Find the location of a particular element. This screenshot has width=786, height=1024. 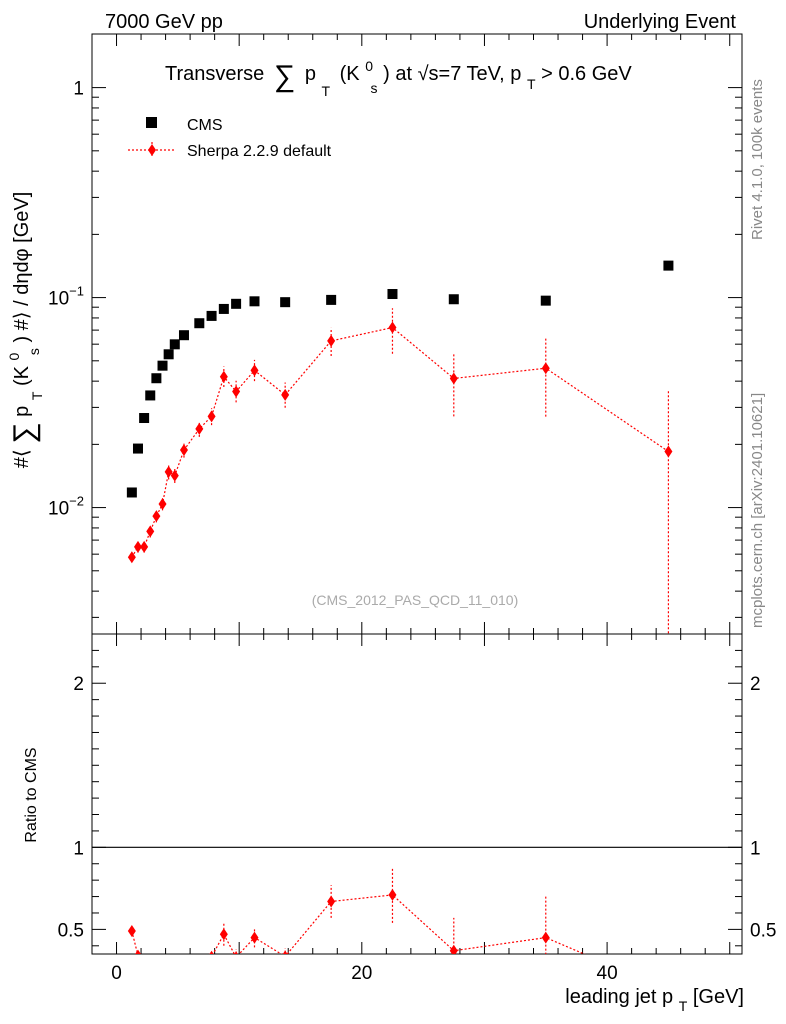

svg-text:#⟨ ∑ p T: #⟨ ∑ p T (K 0 s ) #⟩ / dηdφ [GeV] is located at coordinates (24, 330).